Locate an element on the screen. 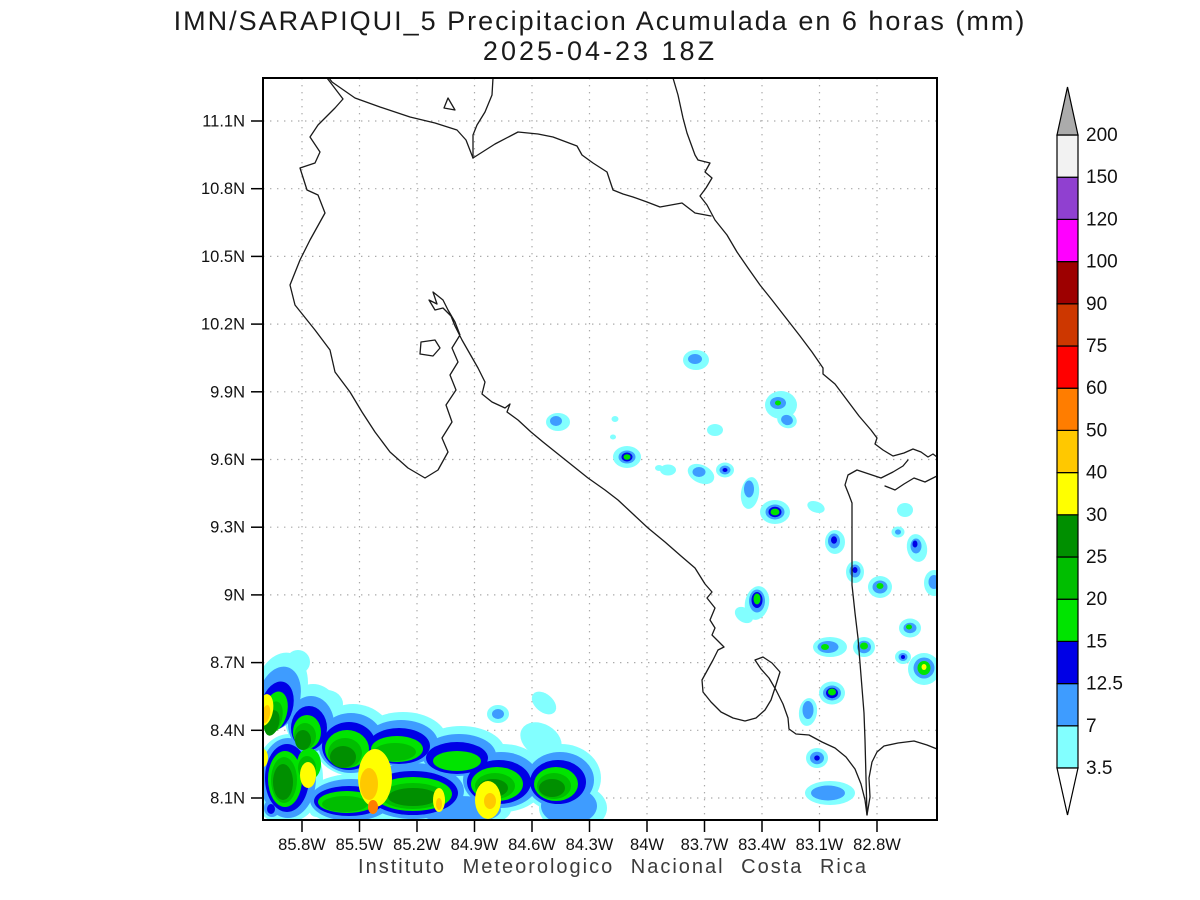  x-tick-label: 85.8W is located at coordinates (302, 845).